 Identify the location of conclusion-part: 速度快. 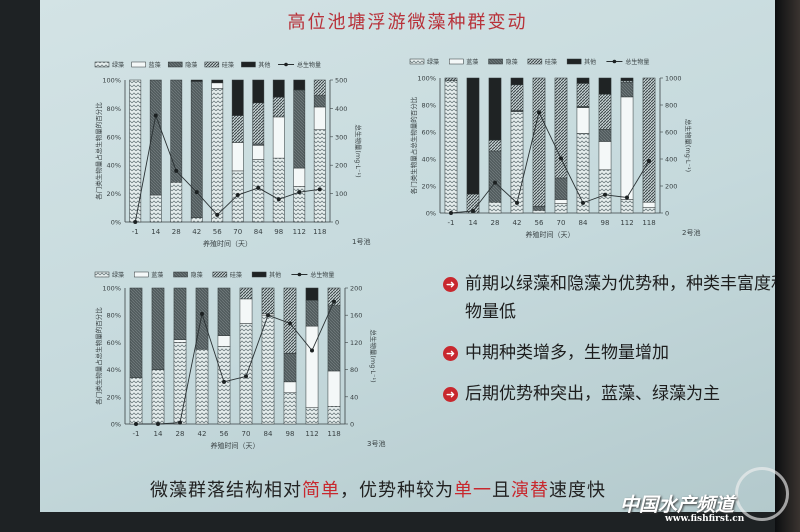
(577, 490).